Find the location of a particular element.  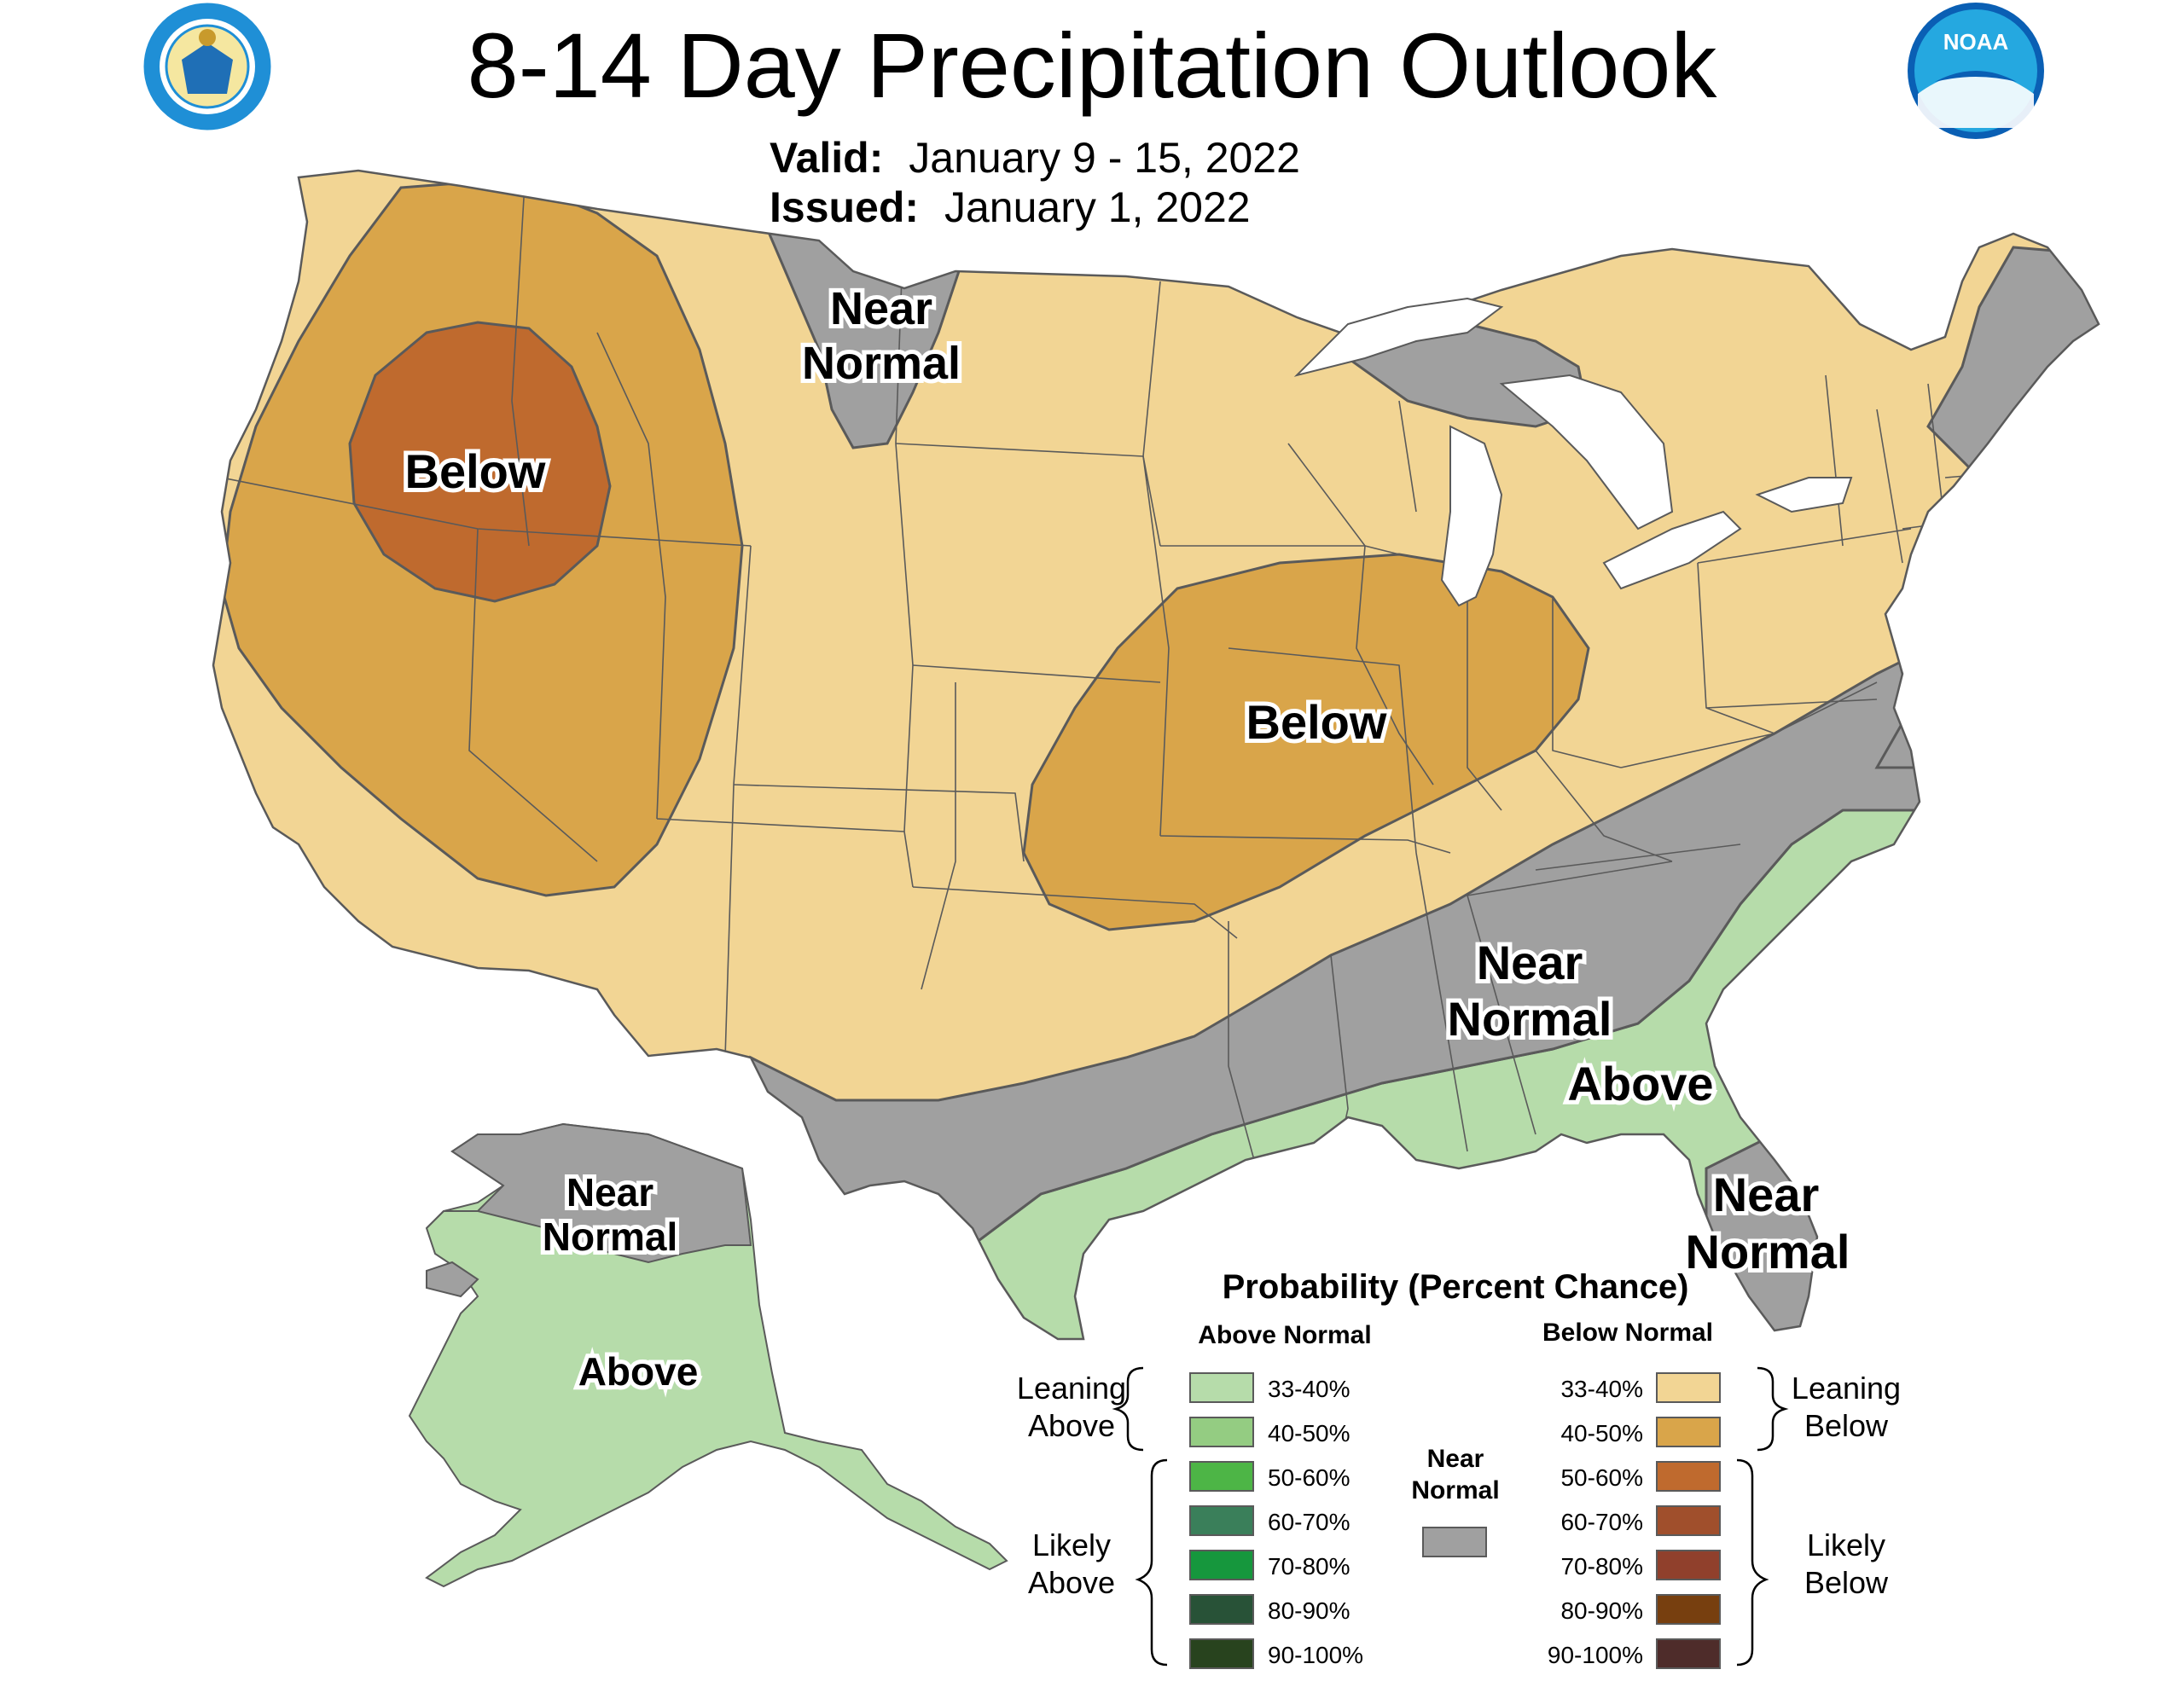

label-near-normal-alaska-1: Near is located at coordinates (610, 1193).